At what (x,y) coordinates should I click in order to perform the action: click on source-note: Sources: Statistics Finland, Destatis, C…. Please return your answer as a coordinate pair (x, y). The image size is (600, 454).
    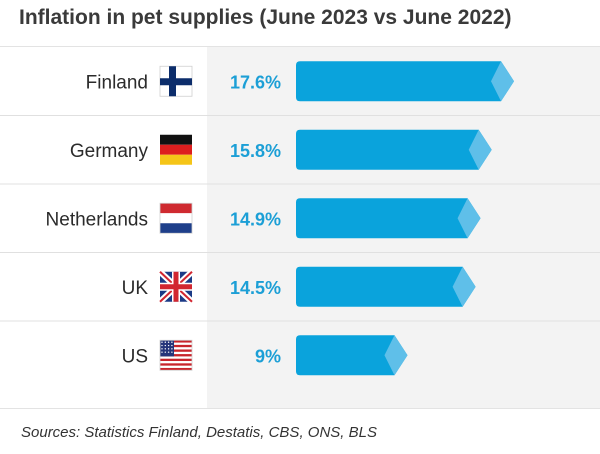
    Looking at the image, I should click on (199, 432).